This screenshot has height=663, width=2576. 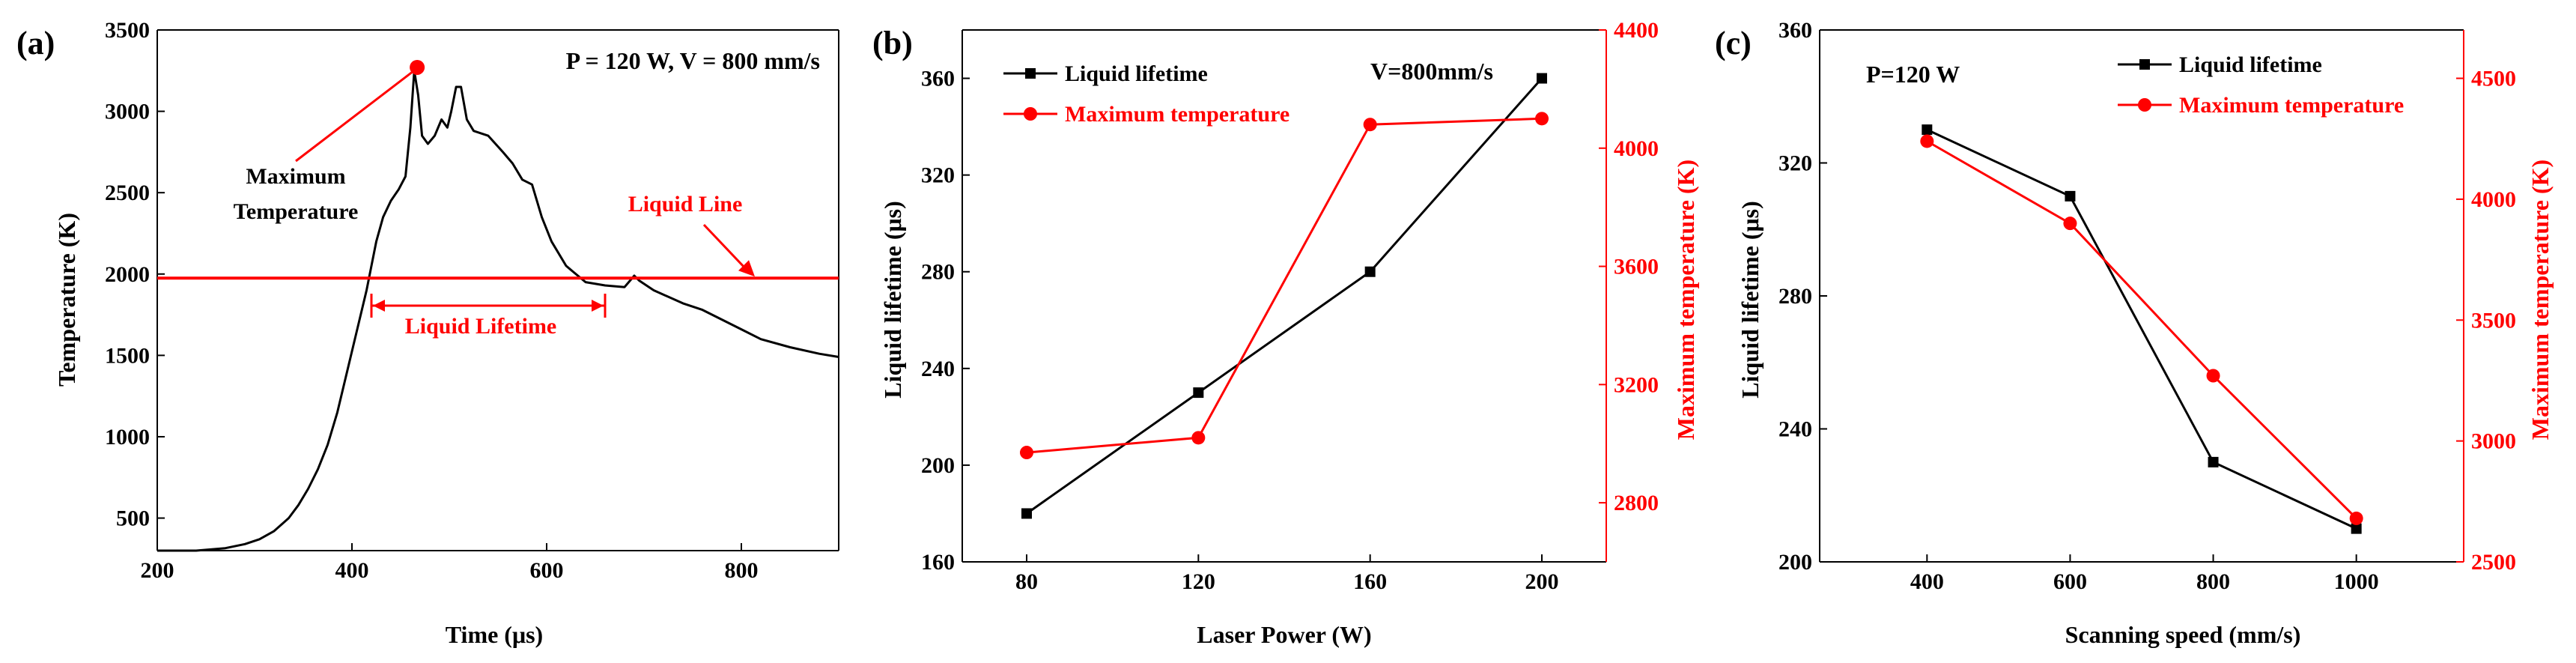 I want to click on panel-c-ytick-label: 240, so click(x=1795, y=429).